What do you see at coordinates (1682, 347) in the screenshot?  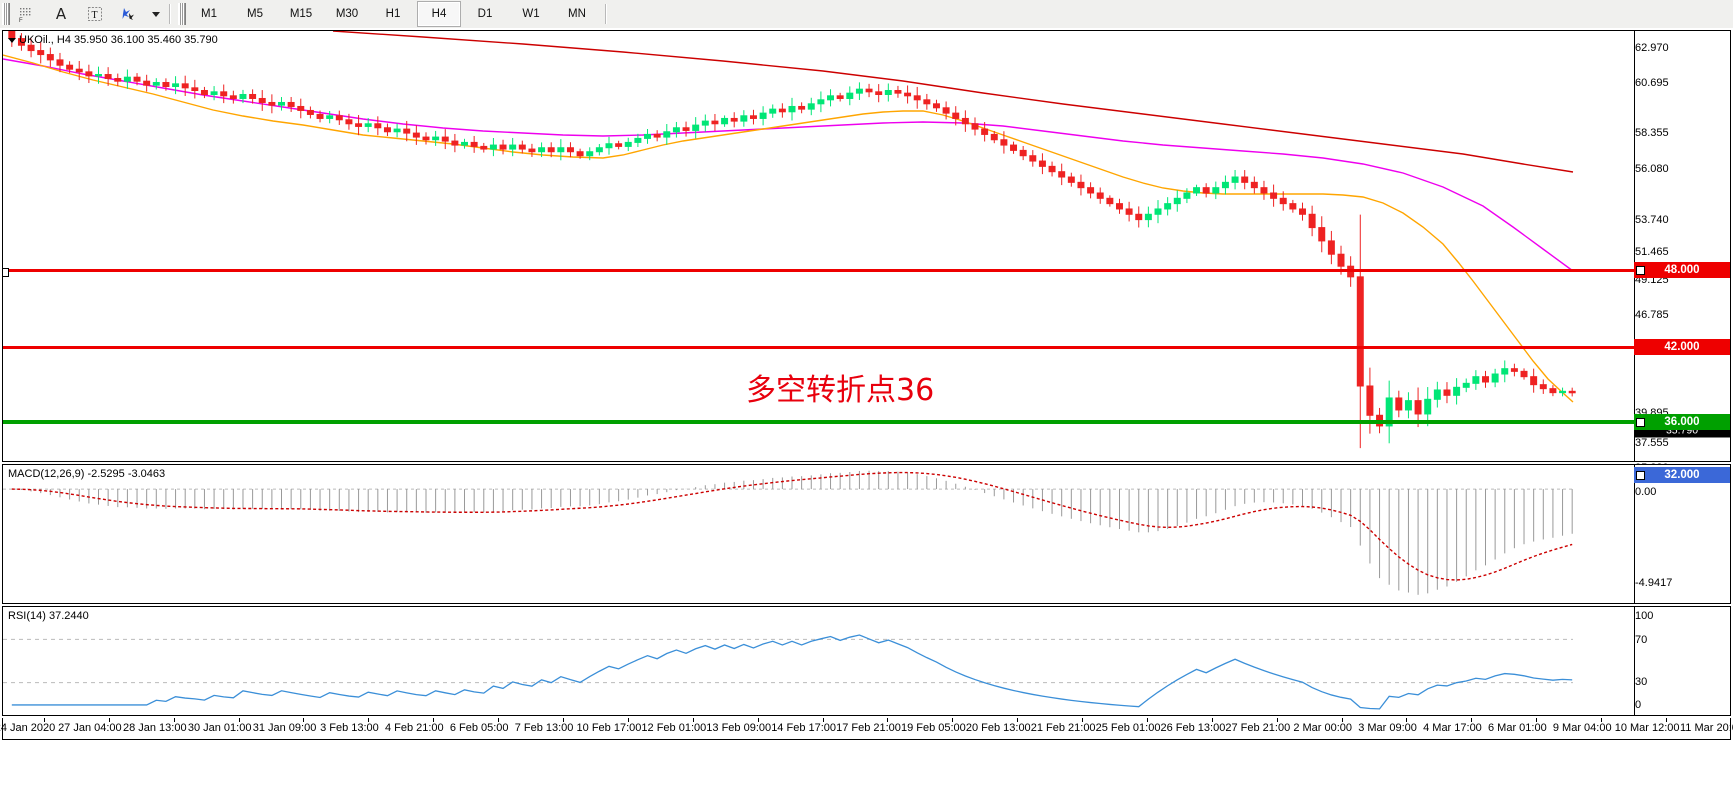 I see `level-tag-42: 42.000` at bounding box center [1682, 347].